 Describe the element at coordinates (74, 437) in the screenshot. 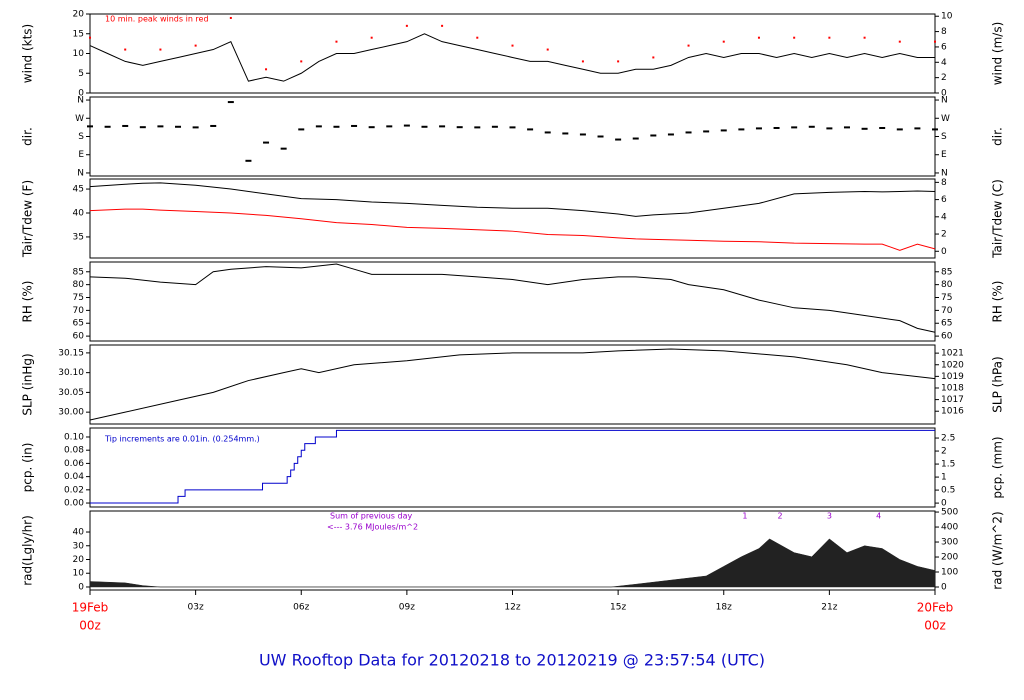

I see `y-tick-label: 0.10` at that location.